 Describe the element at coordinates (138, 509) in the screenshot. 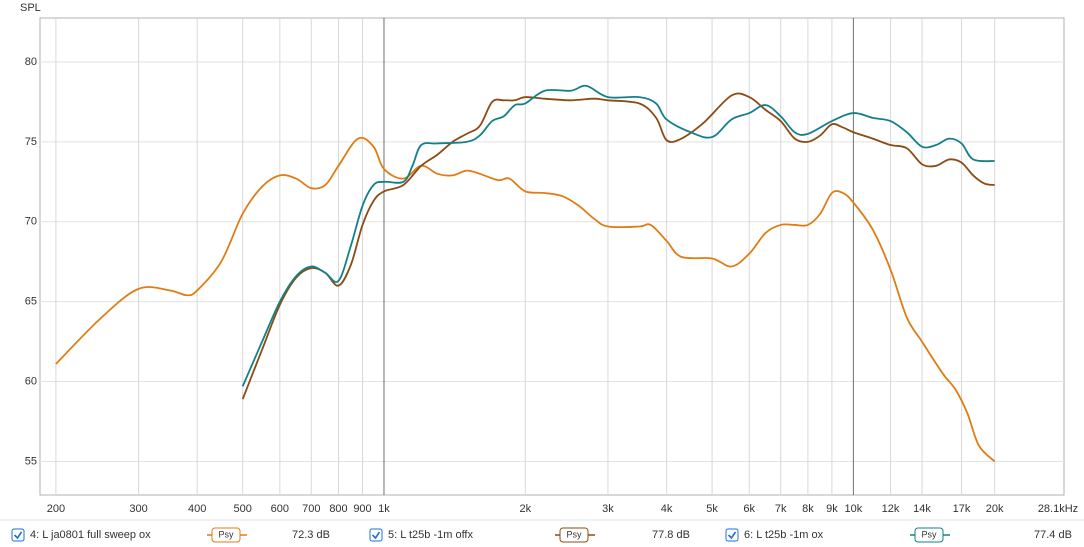

I see `x-tick-label: 300` at that location.